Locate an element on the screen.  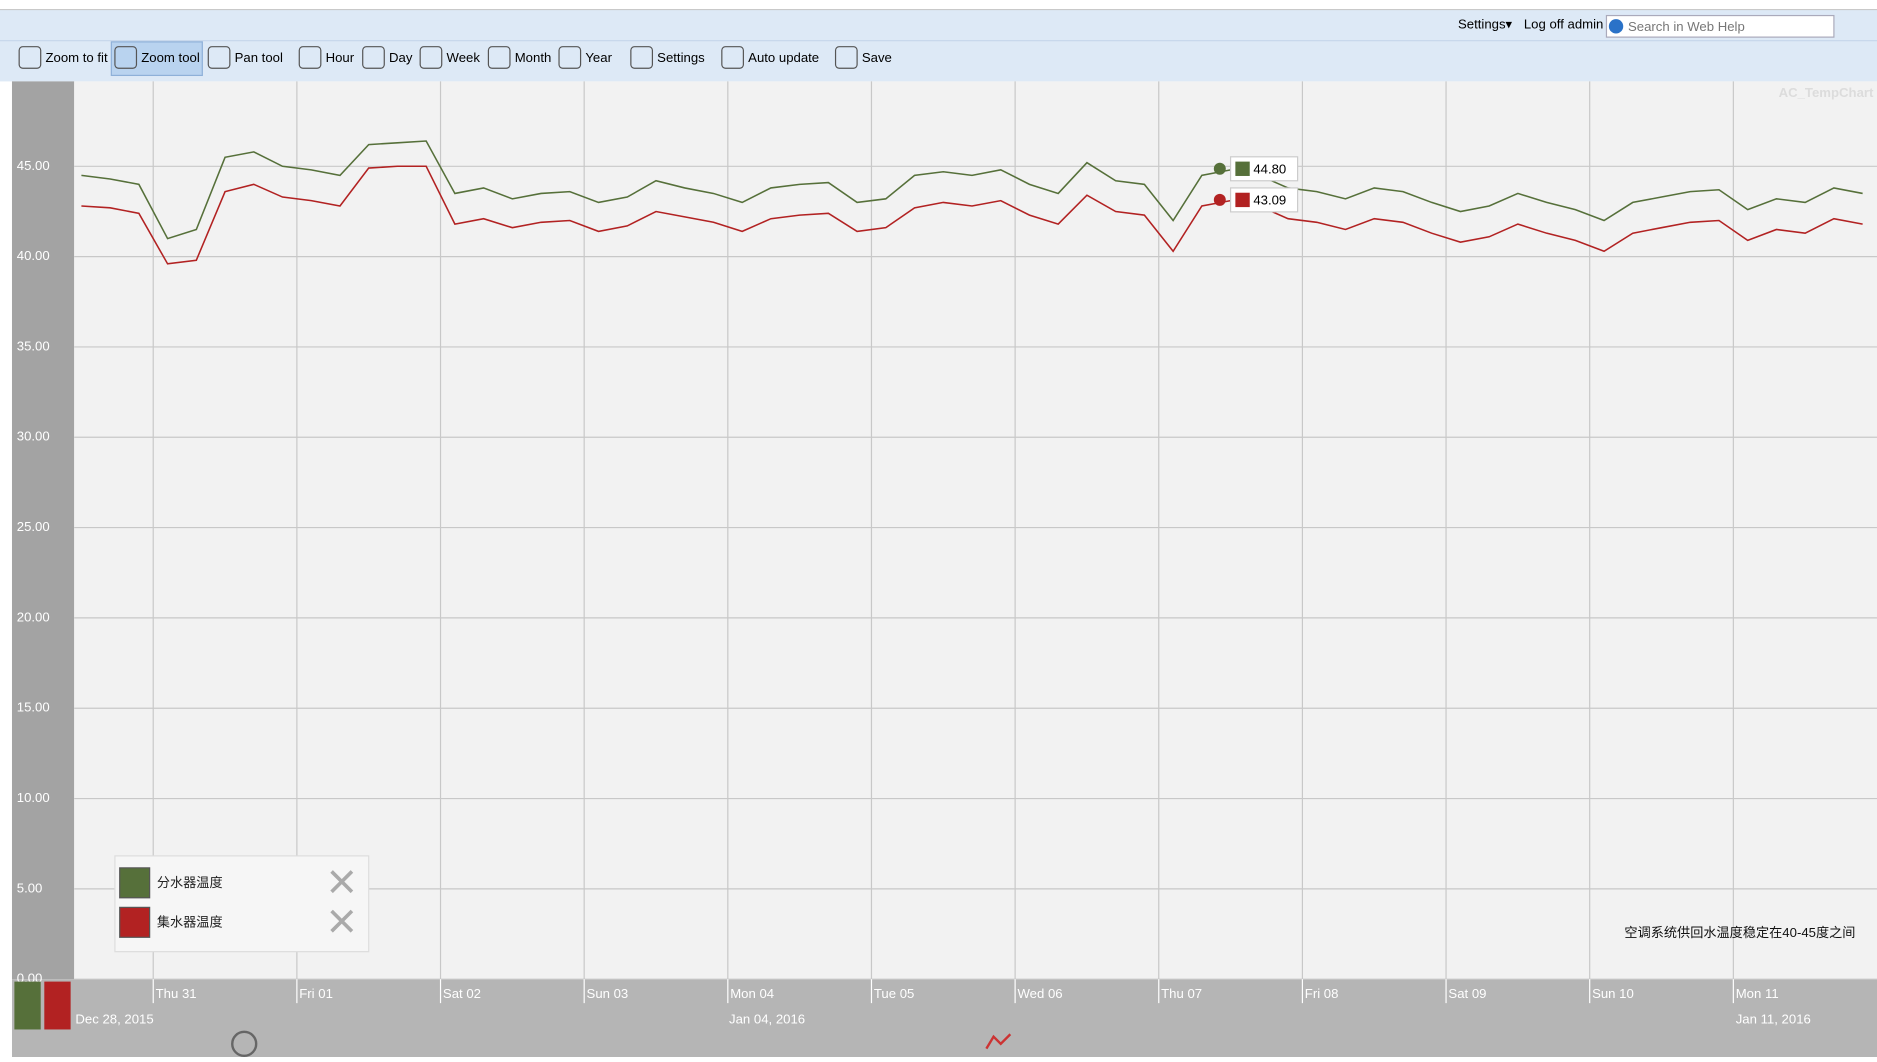
x-tick-label: Thu 31 is located at coordinates (176, 993).